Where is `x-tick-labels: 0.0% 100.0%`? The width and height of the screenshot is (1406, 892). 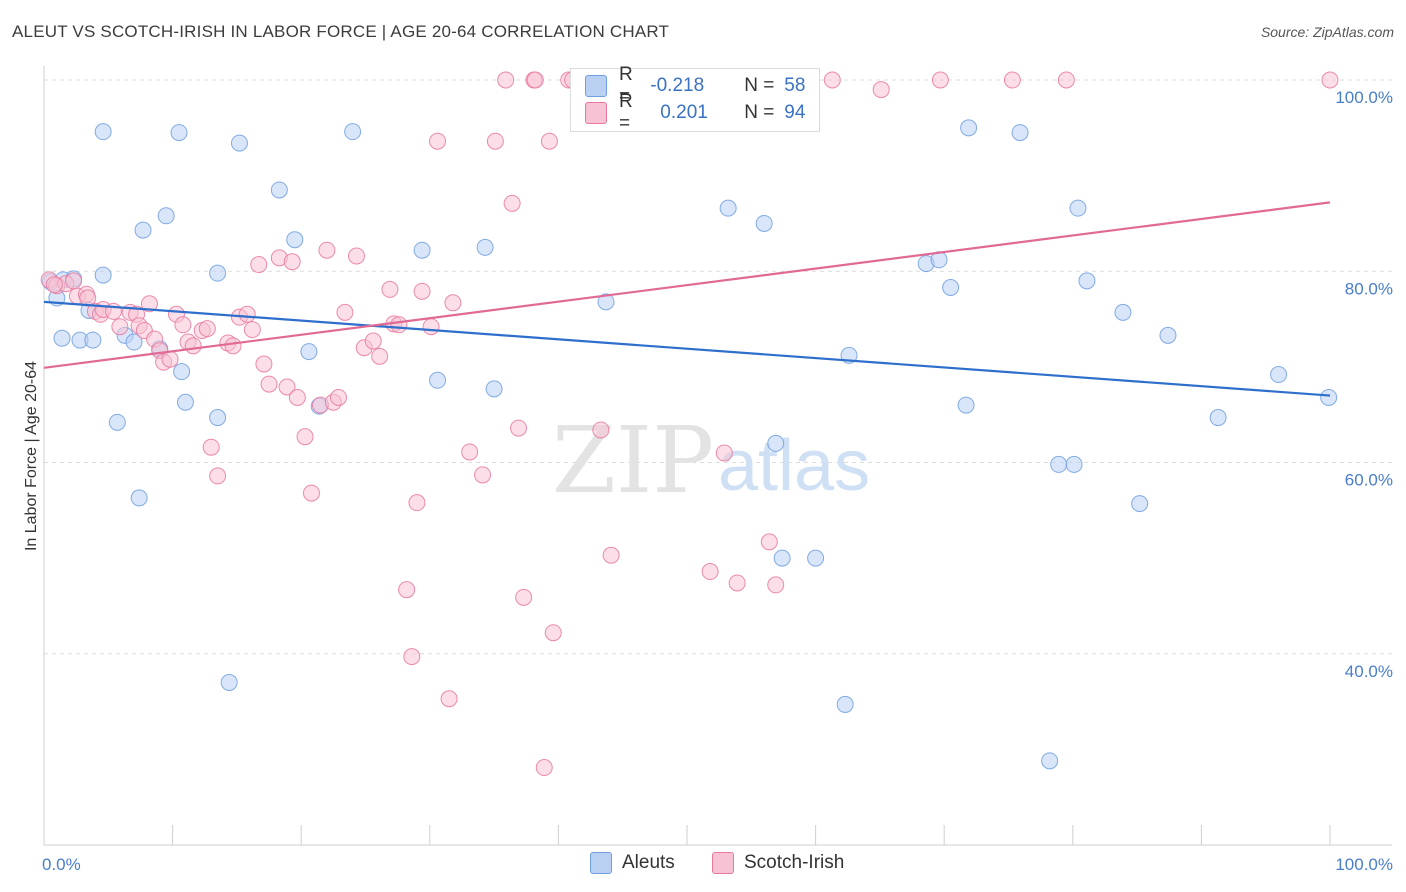
x-tick-labels: 0.0% 100.0% is located at coordinates (717, 864).